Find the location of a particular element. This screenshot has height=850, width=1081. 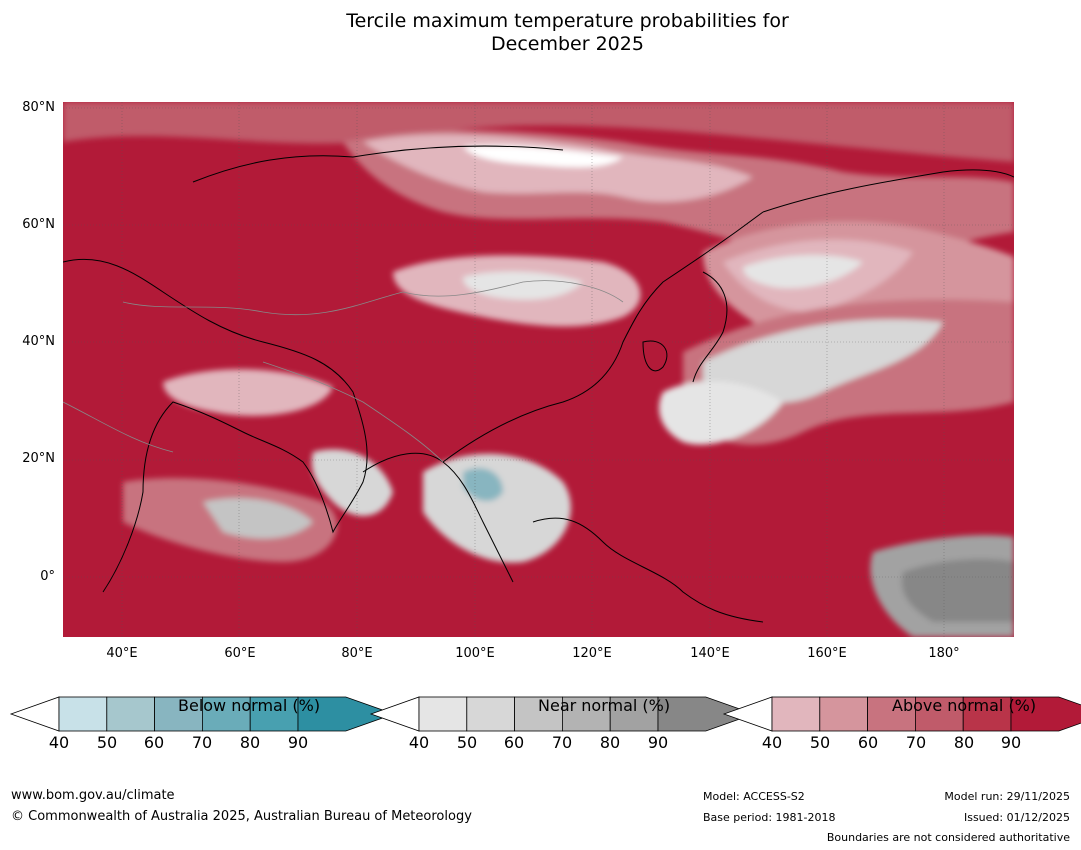

above-70-arctic is located at coordinates (538, 132).